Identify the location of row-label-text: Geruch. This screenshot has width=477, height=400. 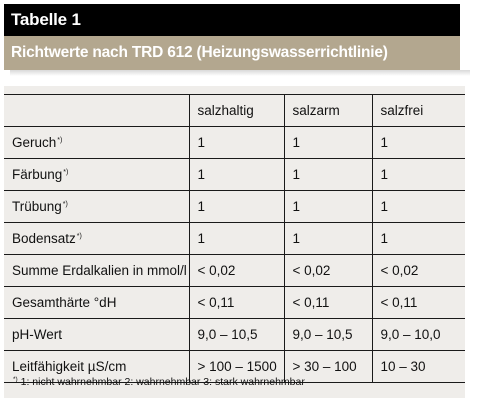
(34, 142).